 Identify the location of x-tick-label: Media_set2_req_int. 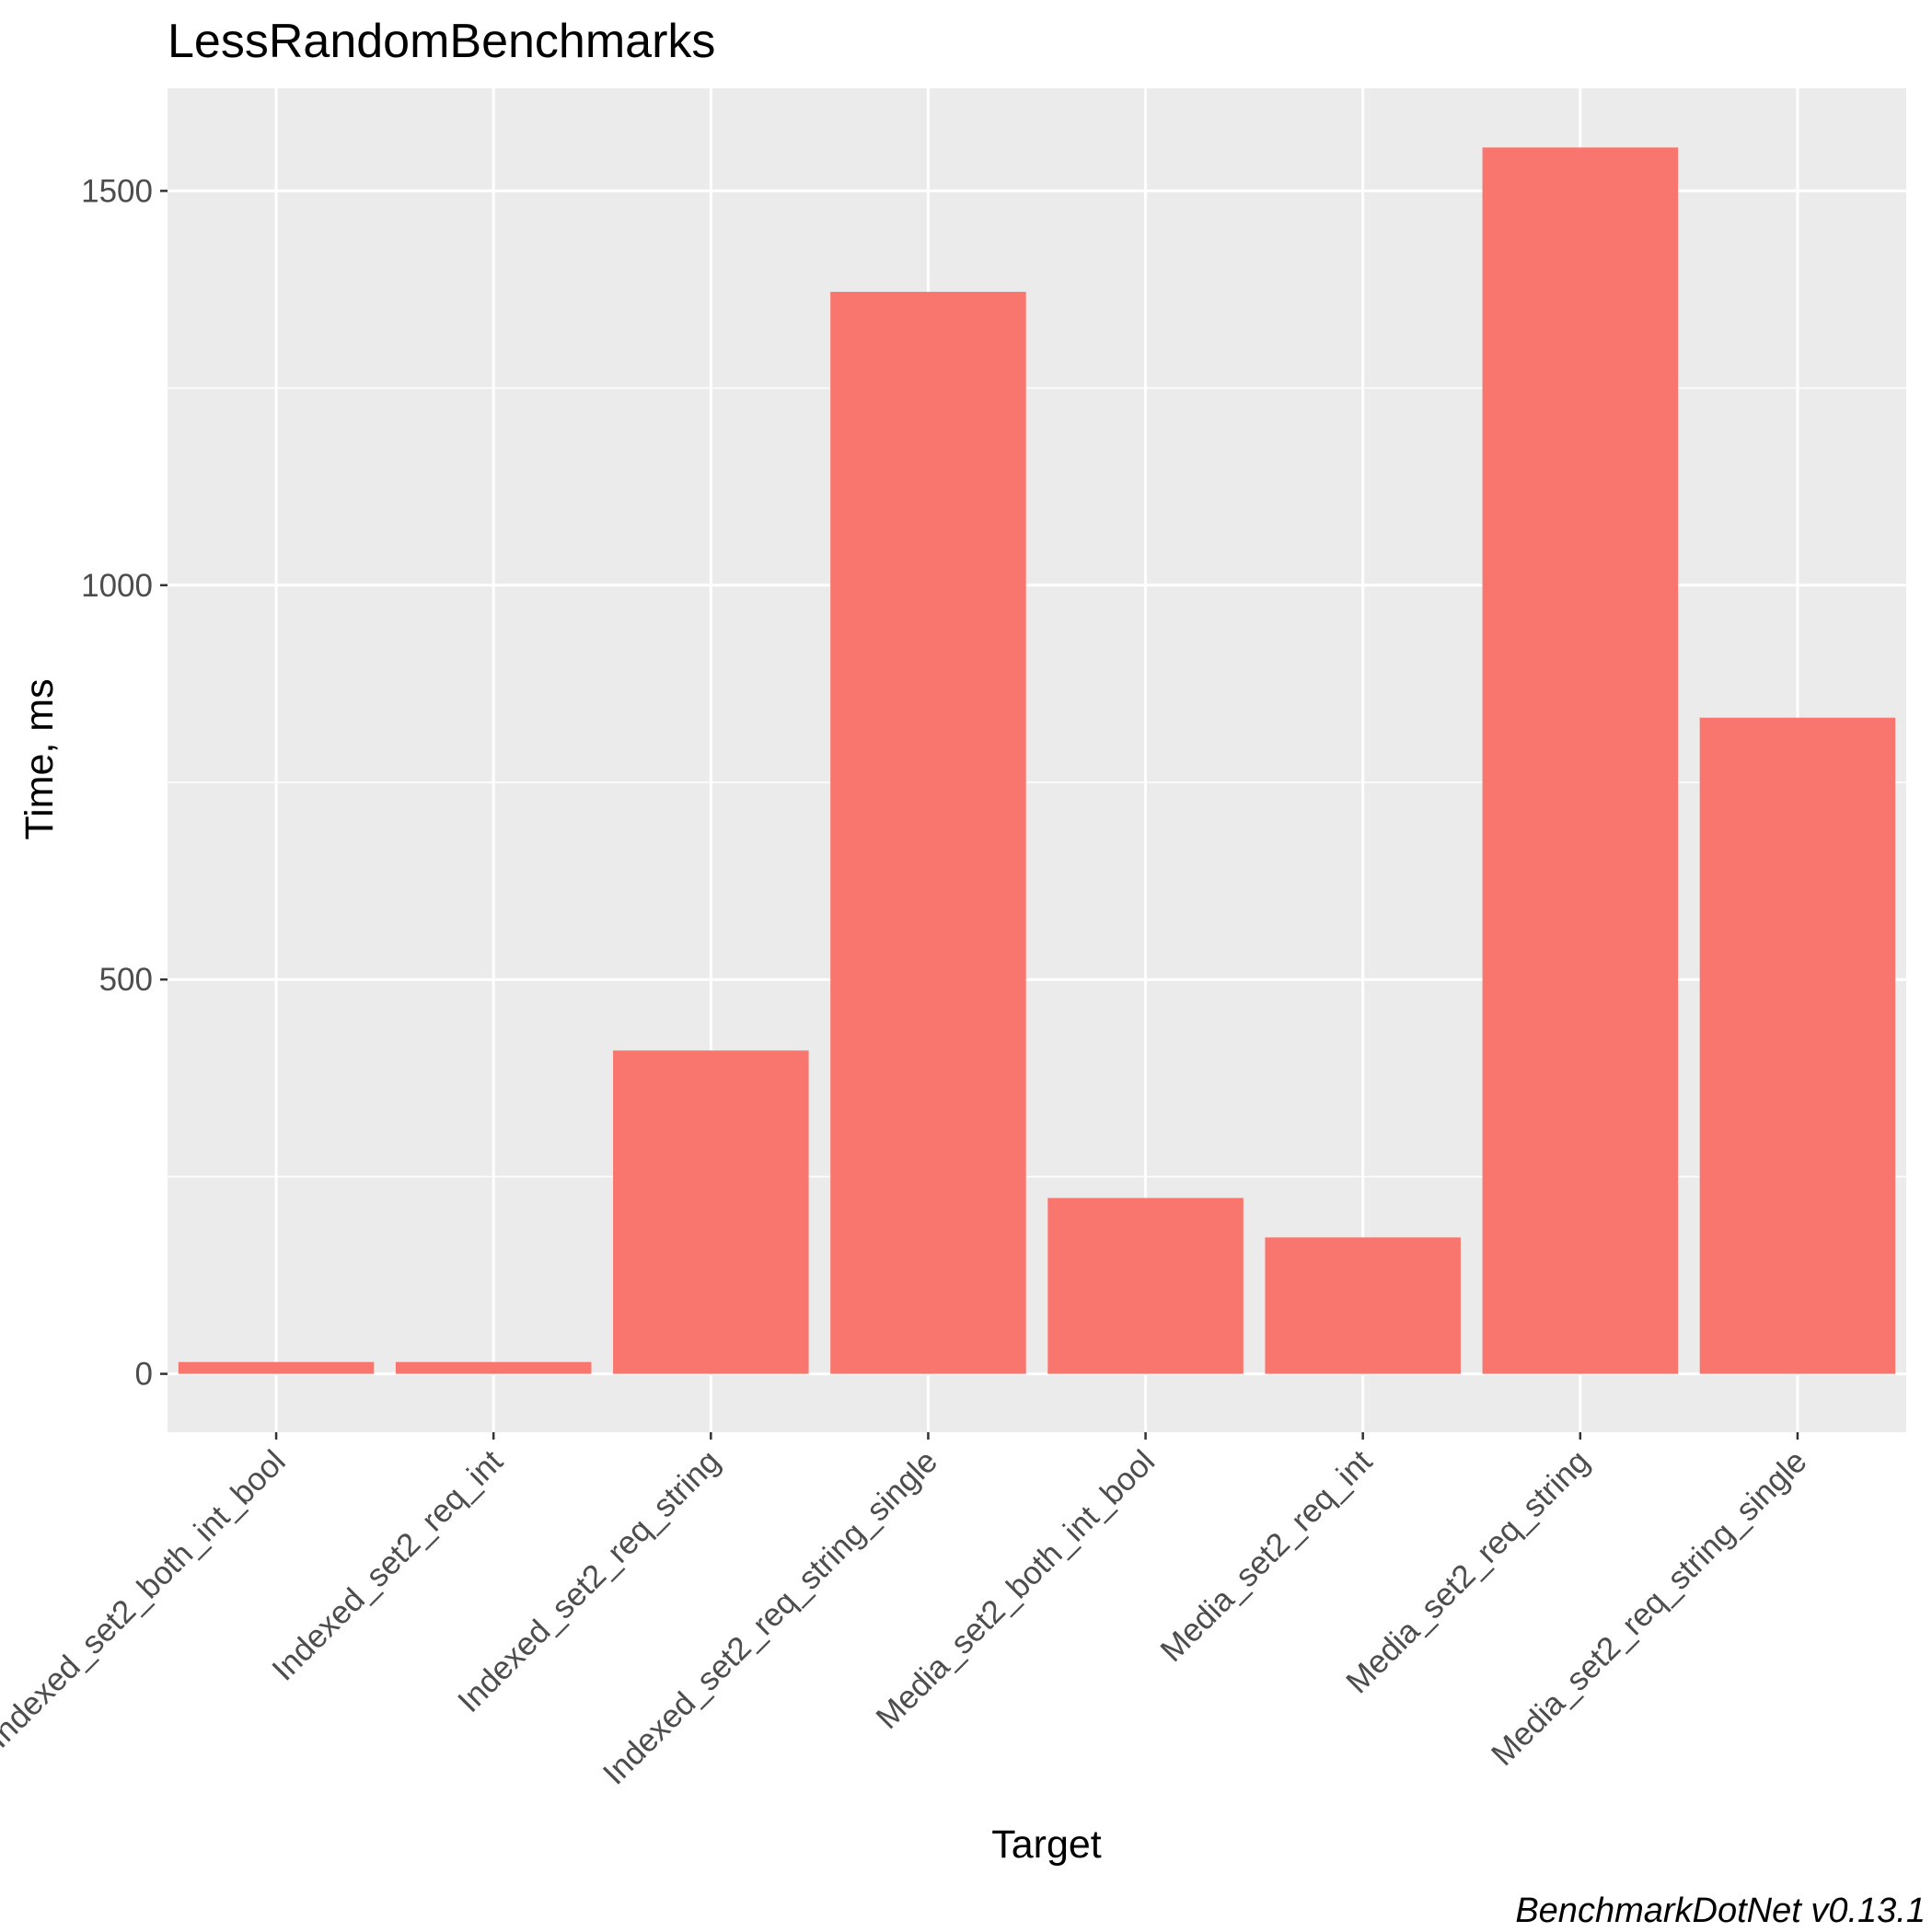
(1266, 1556).